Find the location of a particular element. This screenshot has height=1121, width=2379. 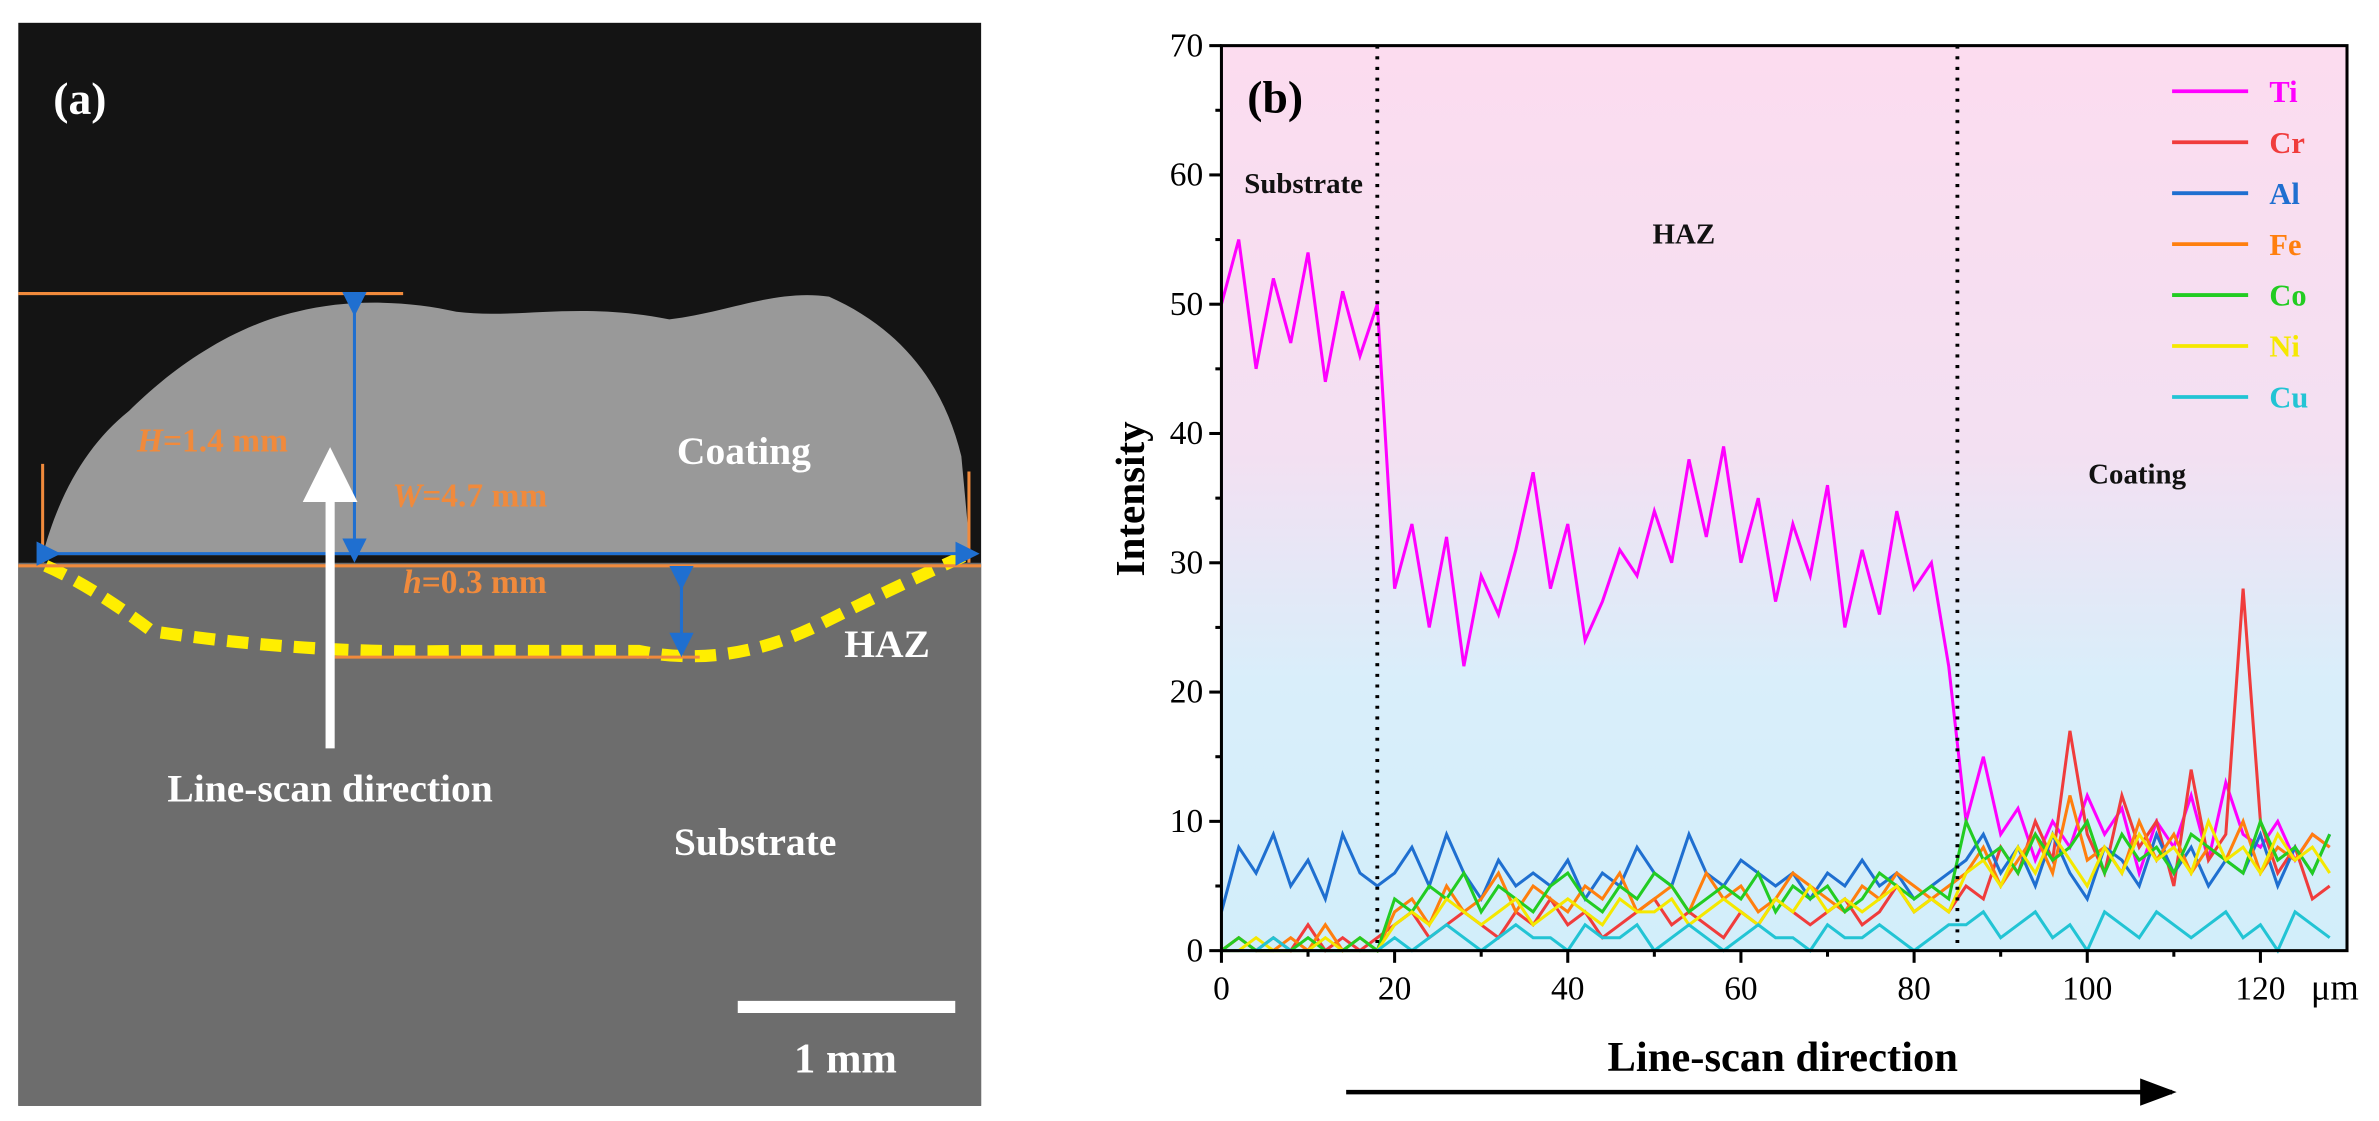

x-tick-label: 100 is located at coordinates (2087, 988).